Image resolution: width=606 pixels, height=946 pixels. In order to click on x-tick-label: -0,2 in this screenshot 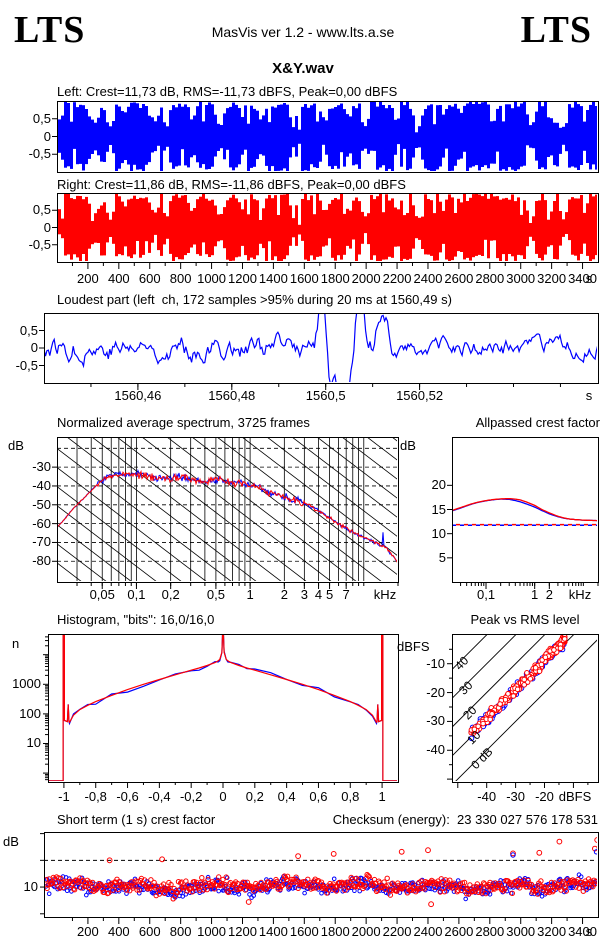, I will do `click(191, 796)`.